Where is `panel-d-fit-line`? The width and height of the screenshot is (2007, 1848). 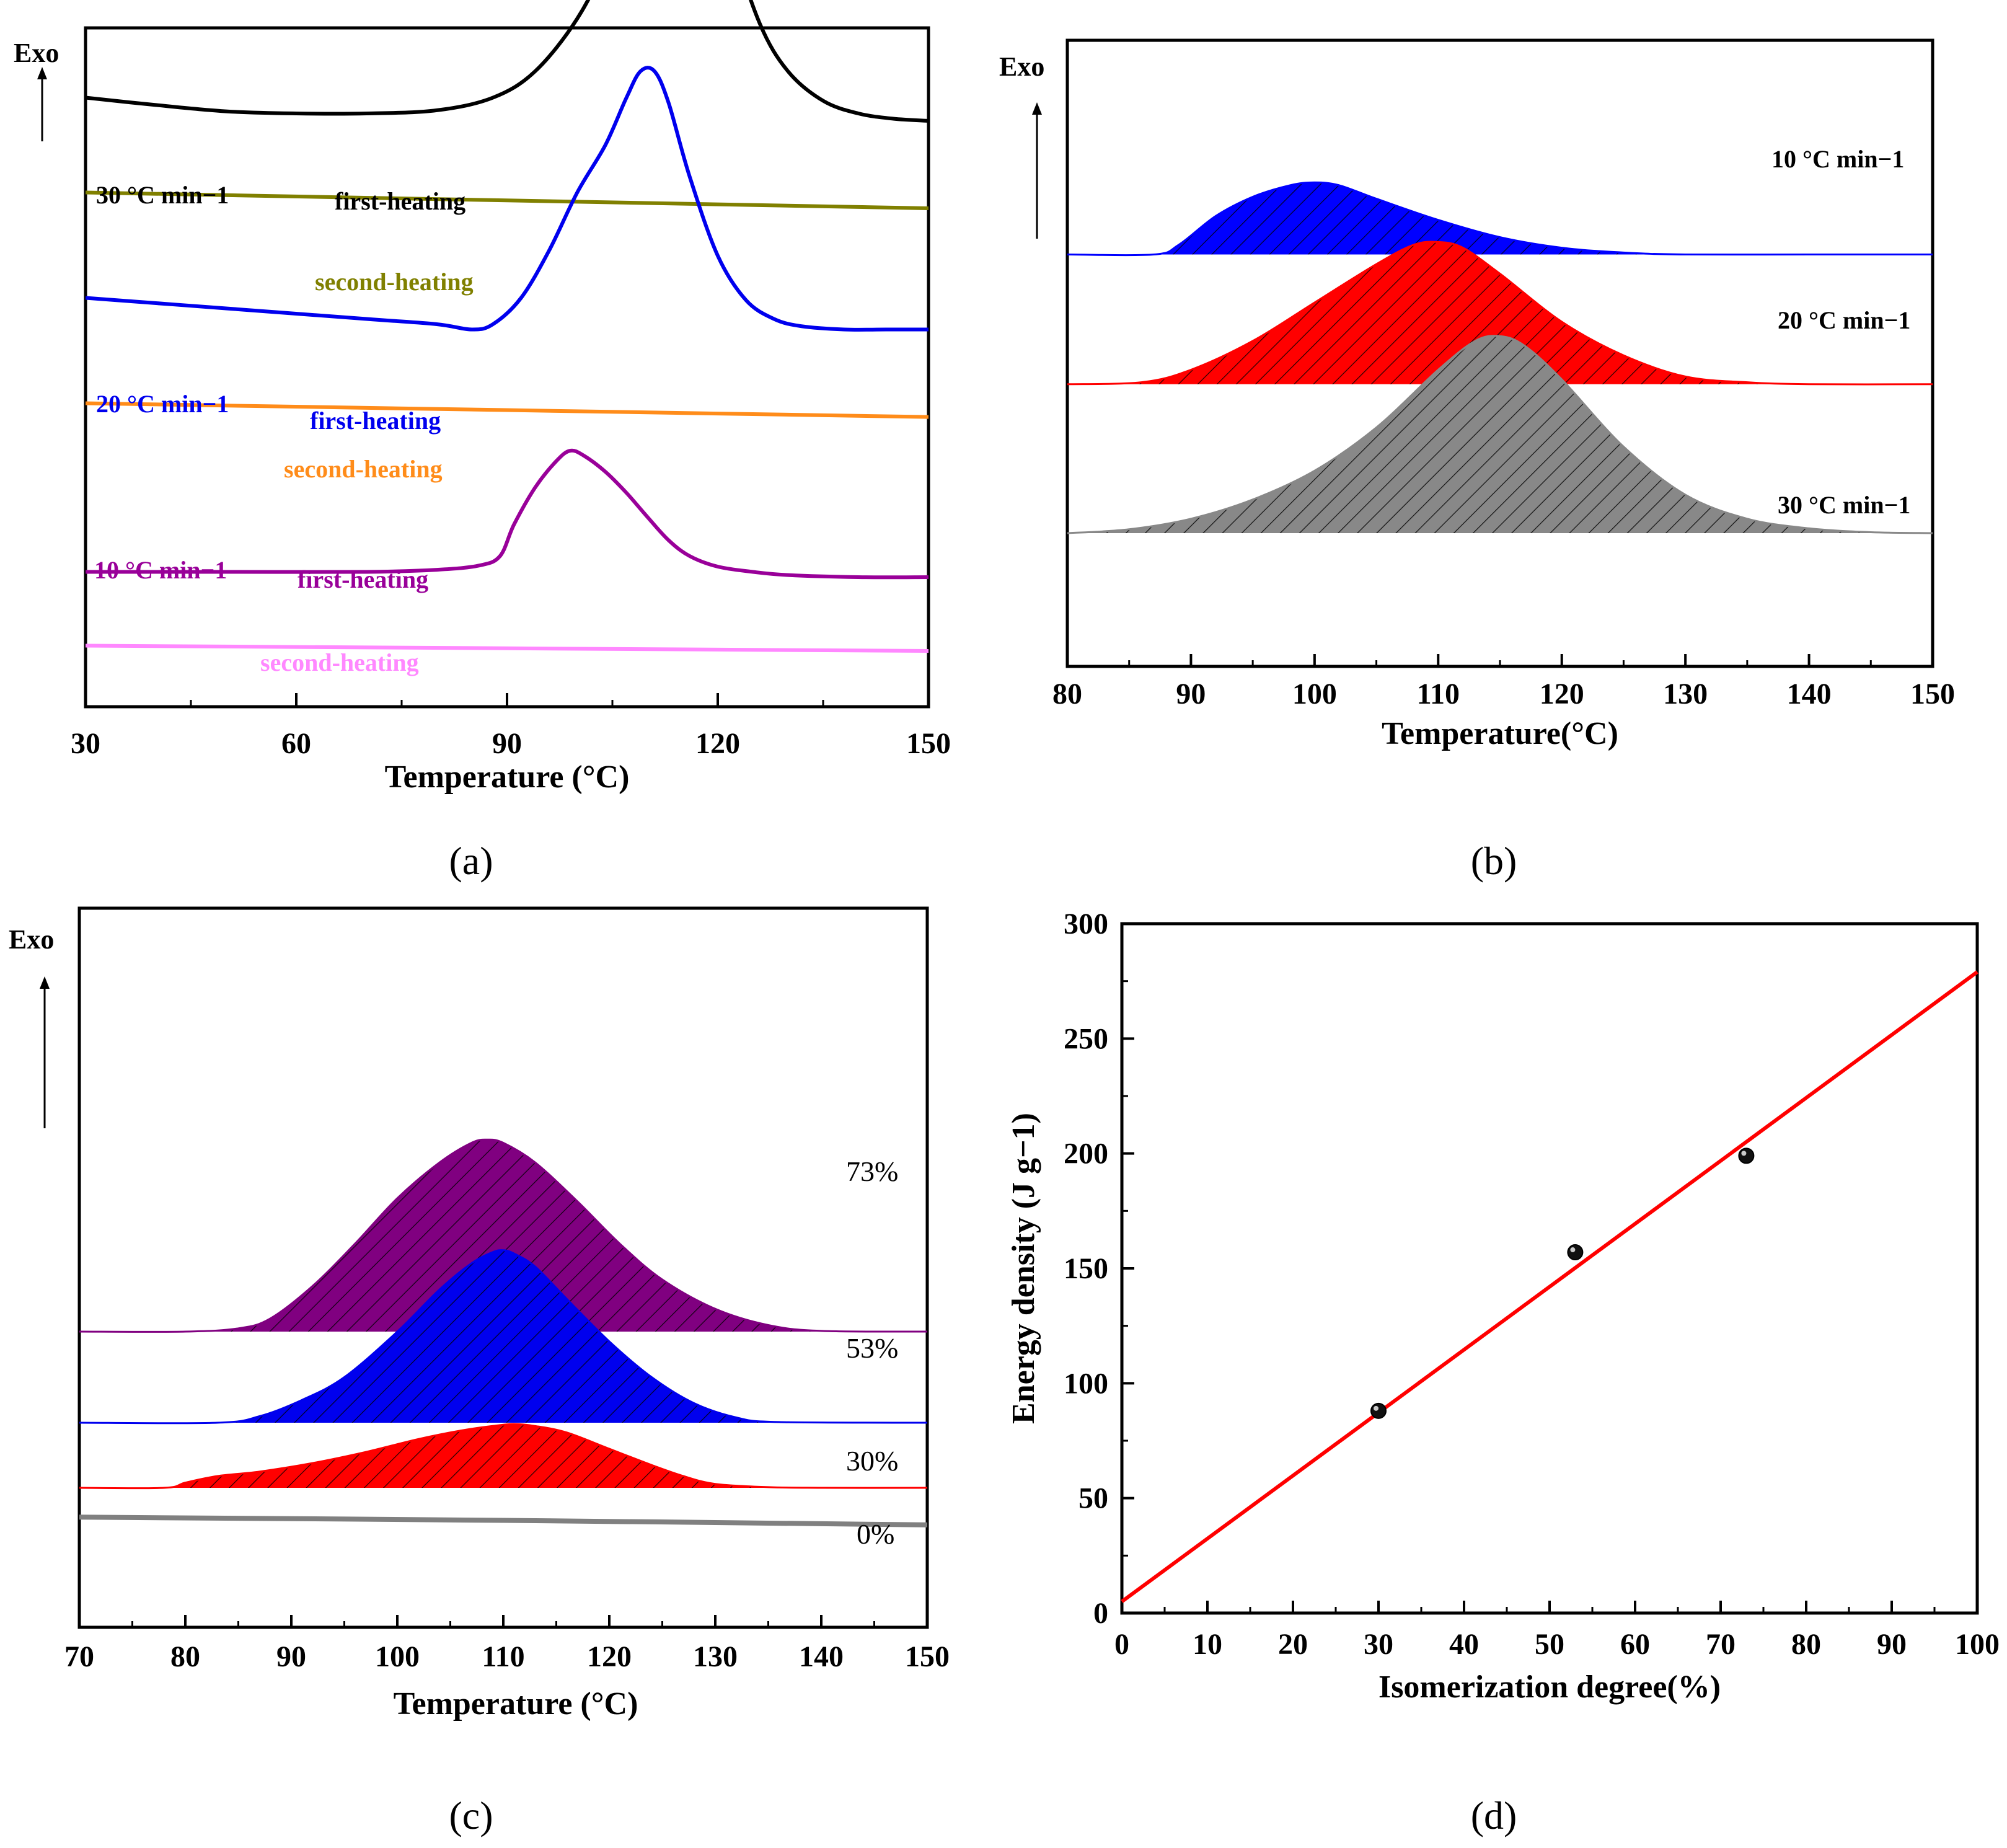
panel-d-fit-line is located at coordinates (1549, 1286).